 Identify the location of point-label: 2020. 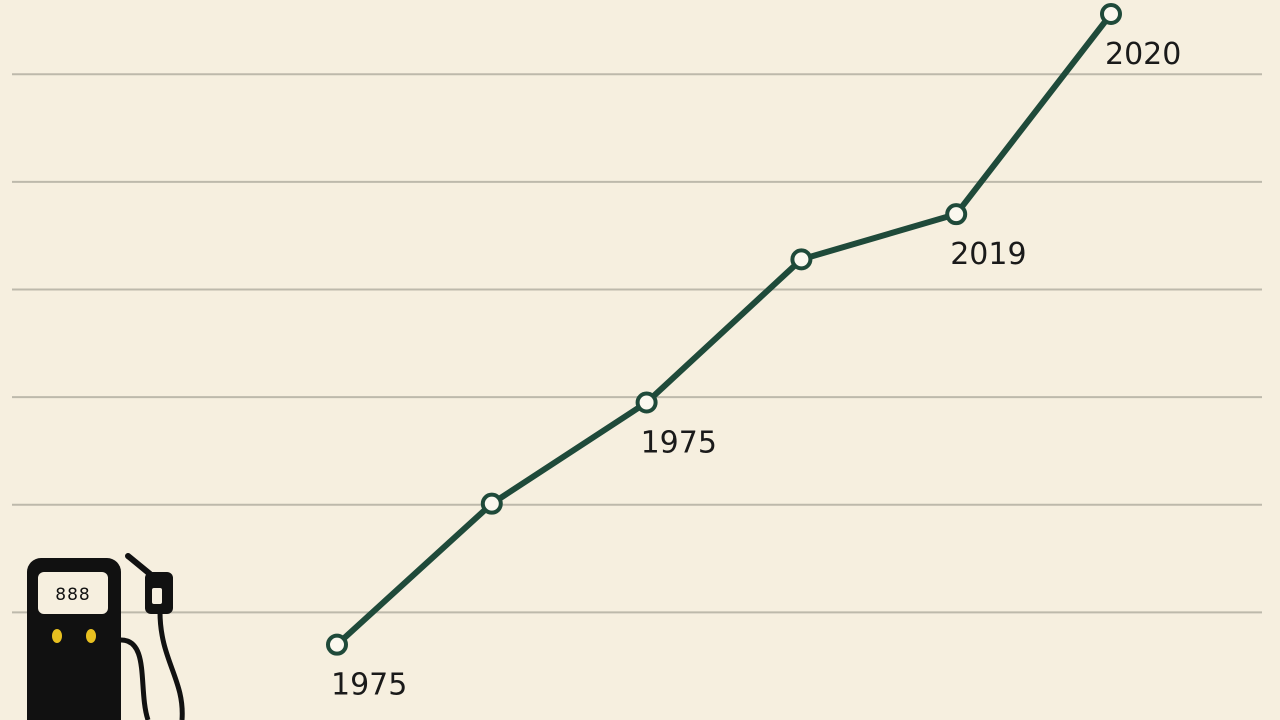
(1143, 54).